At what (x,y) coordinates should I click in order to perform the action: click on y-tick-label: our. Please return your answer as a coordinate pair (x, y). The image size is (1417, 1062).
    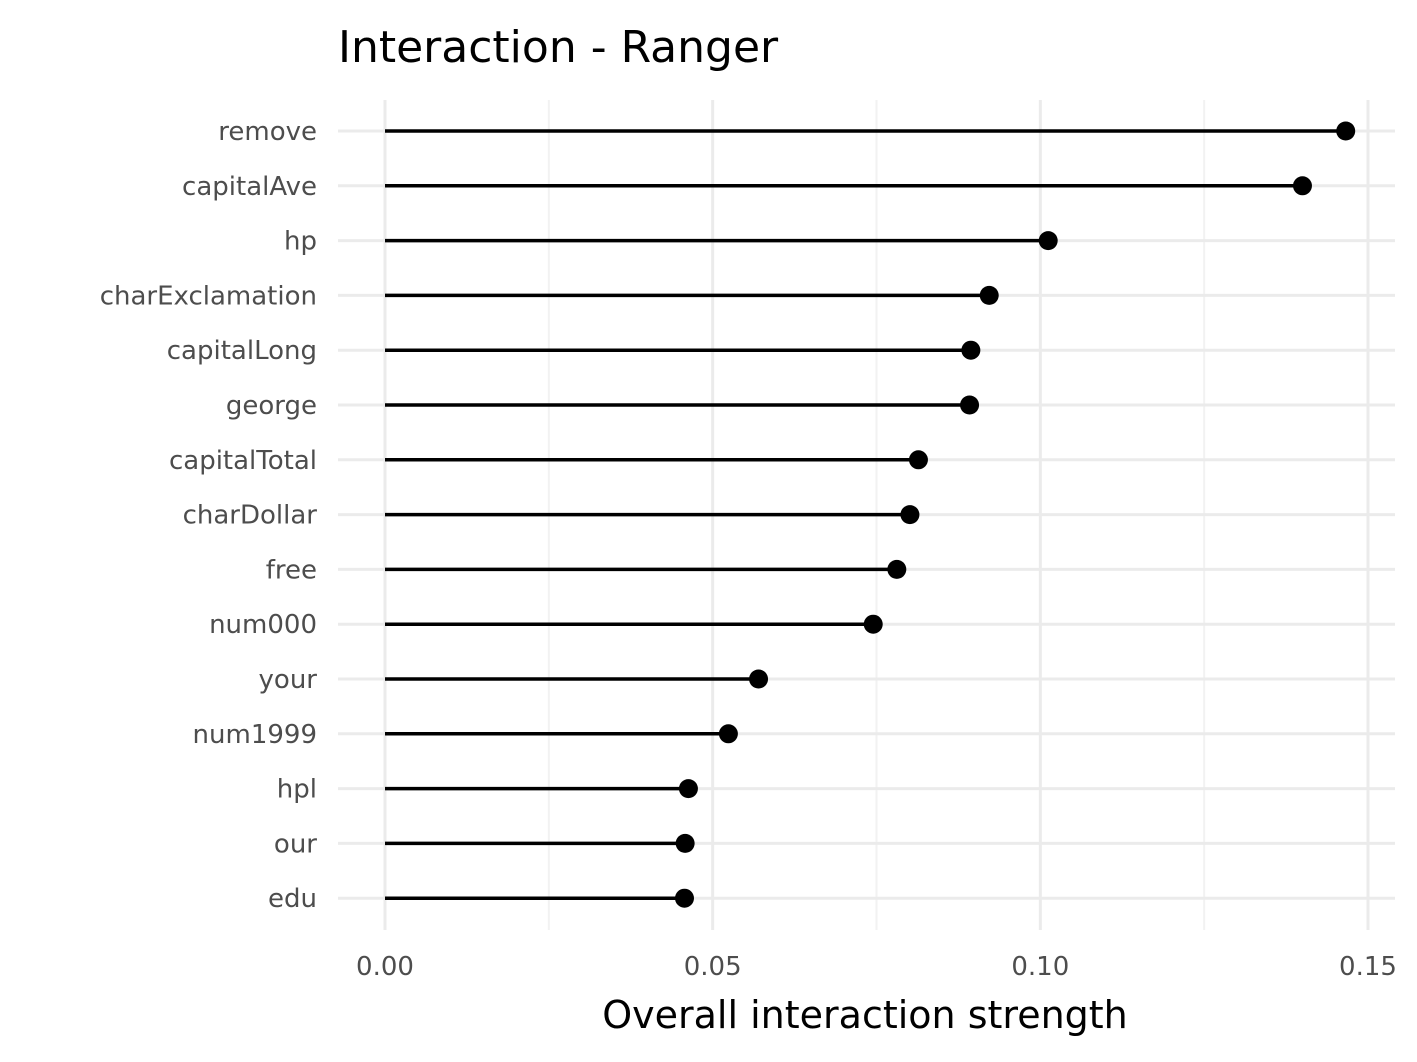
    Looking at the image, I should click on (295, 844).